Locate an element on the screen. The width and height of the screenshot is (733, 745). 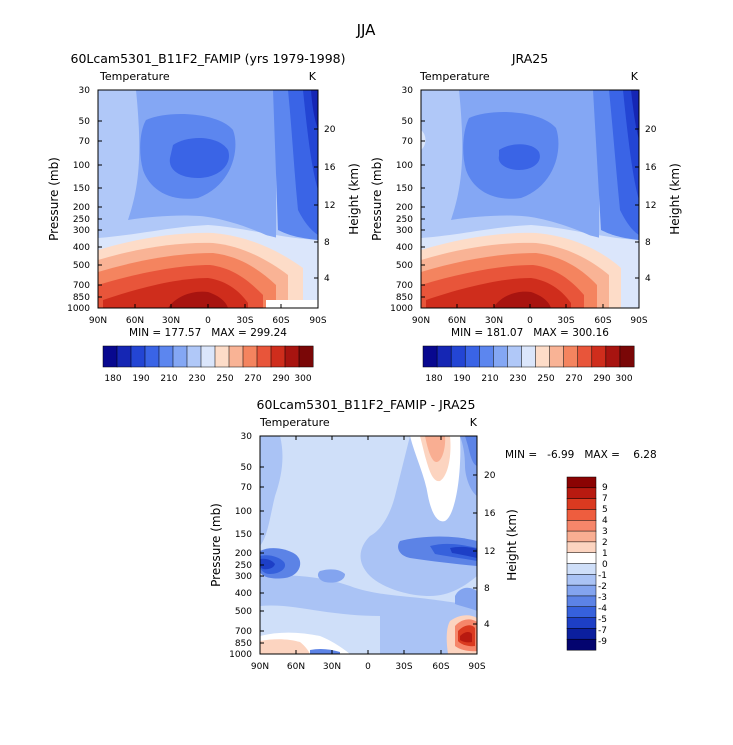
panel-obs-field is located at coordinates (530, 199).